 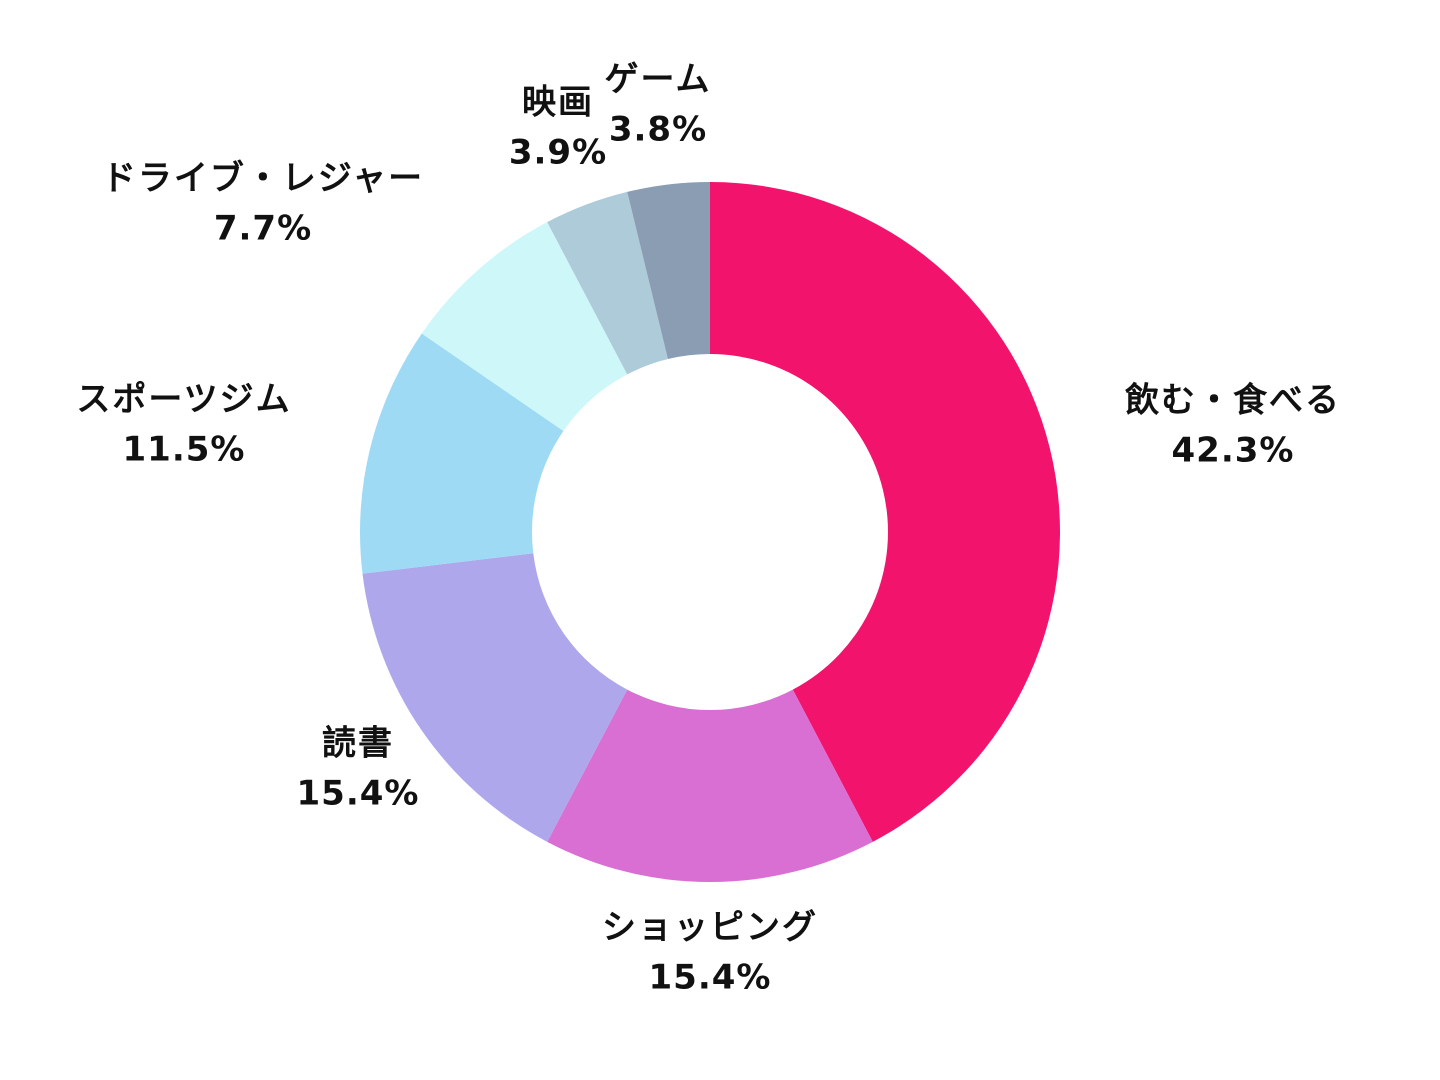 I want to click on donut-slice-reading, so click(x=495, y=697).